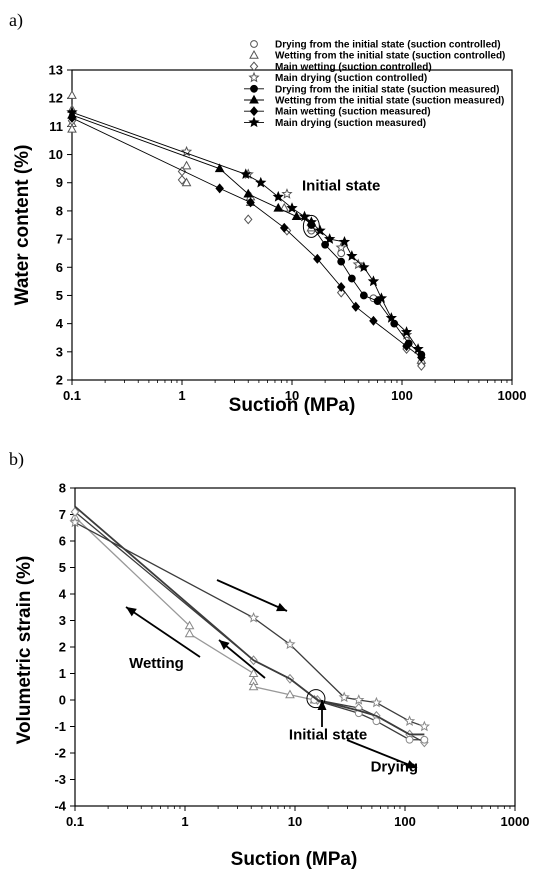 The width and height of the screenshot is (539, 877). I want to click on panel-b-label: b), so click(16, 459).